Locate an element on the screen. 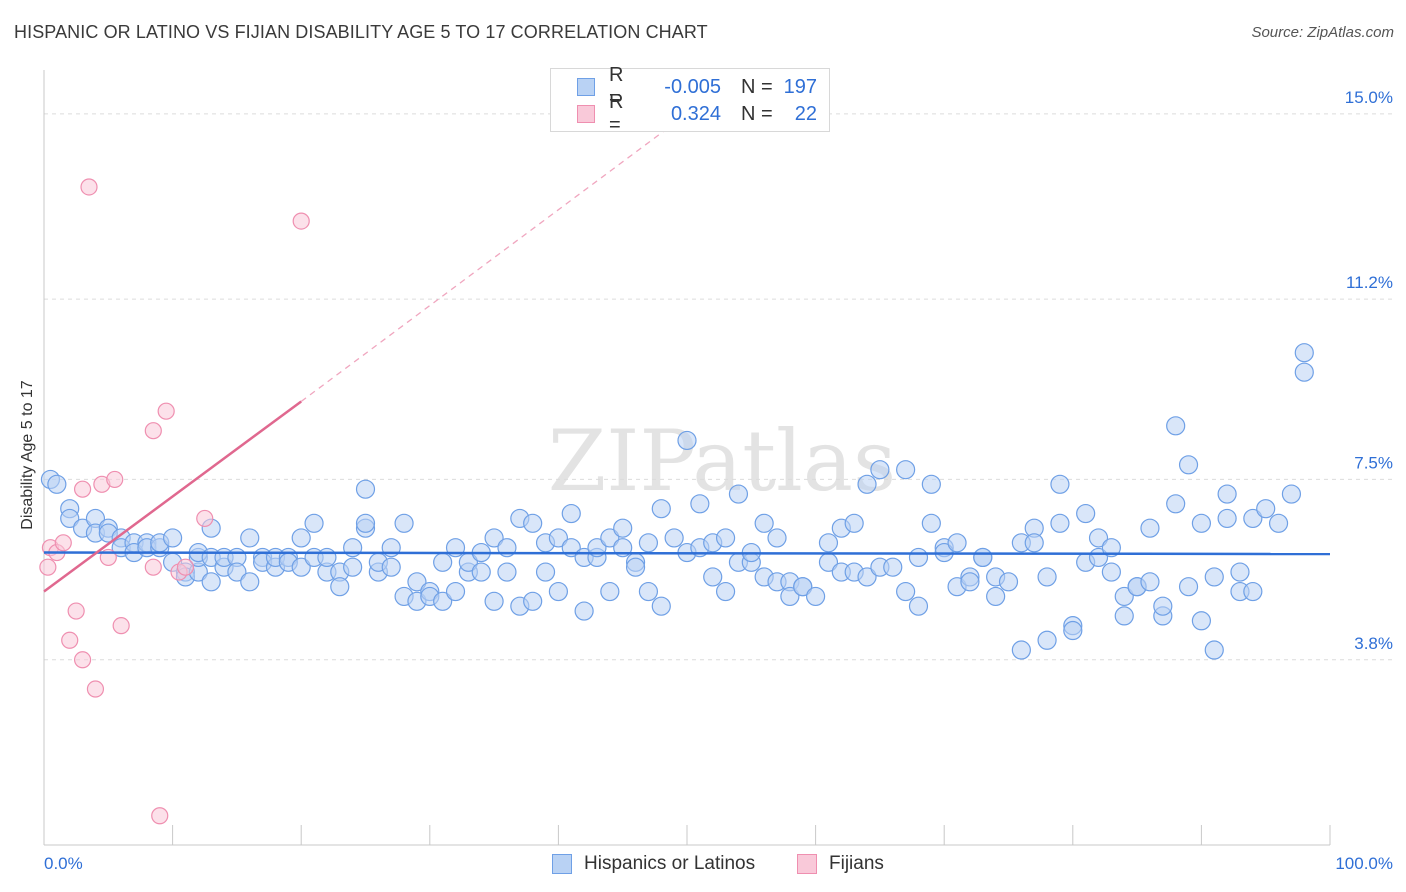 The height and width of the screenshot is (892, 1406). y-tick-label: 15.0% is located at coordinates (1369, 97).